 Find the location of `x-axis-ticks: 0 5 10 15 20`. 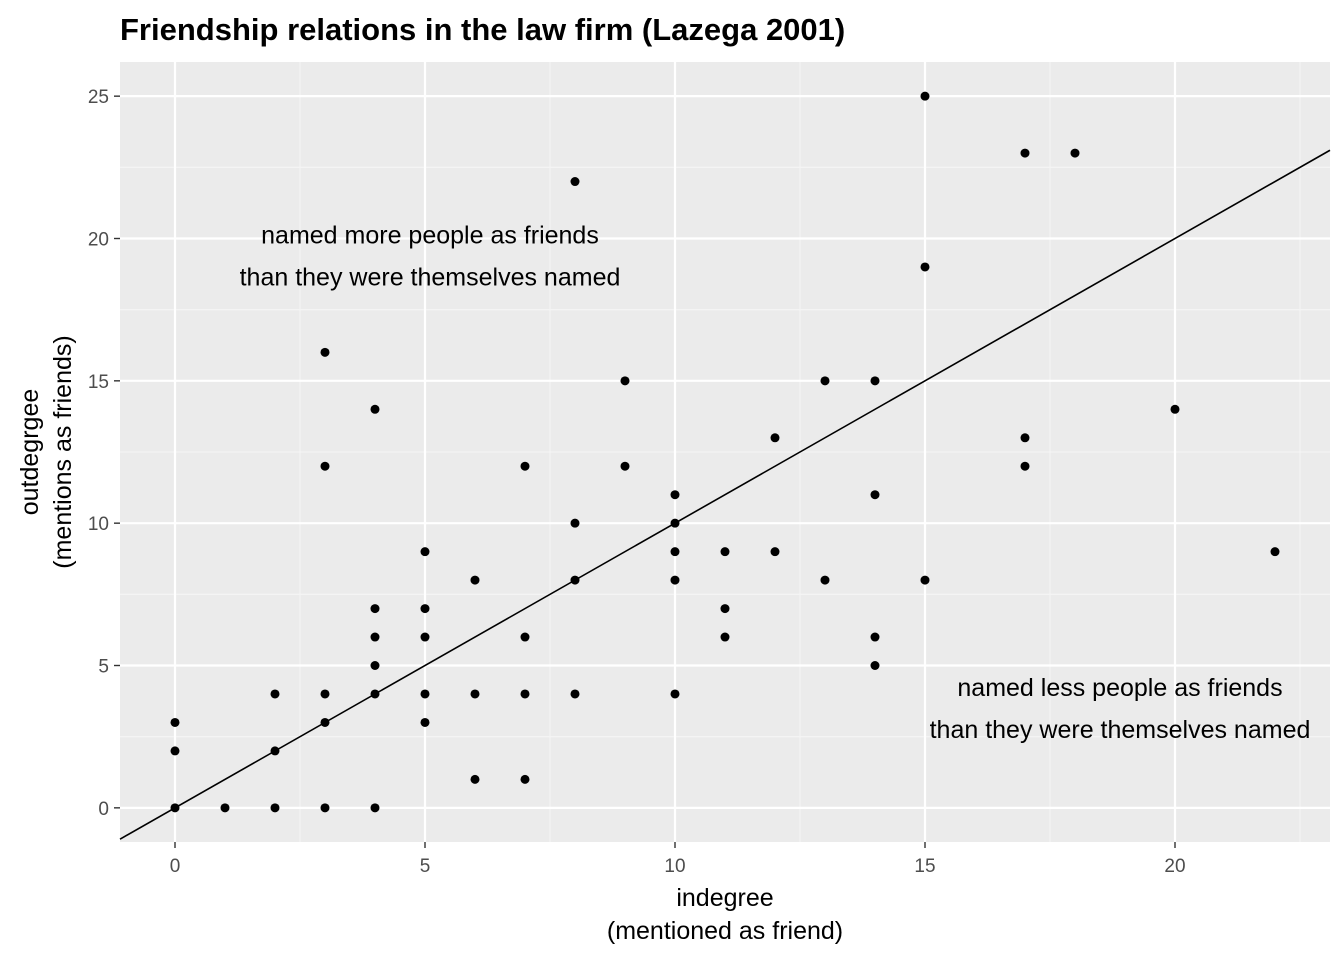

x-axis-ticks: 0 5 10 15 20 is located at coordinates (678, 859).